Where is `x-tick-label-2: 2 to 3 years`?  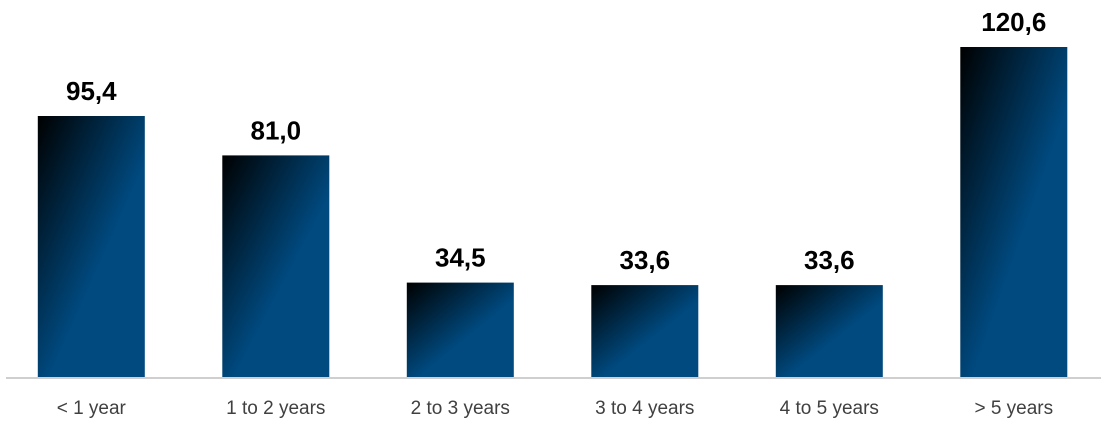 x-tick-label-2: 2 to 3 years is located at coordinates (460, 408).